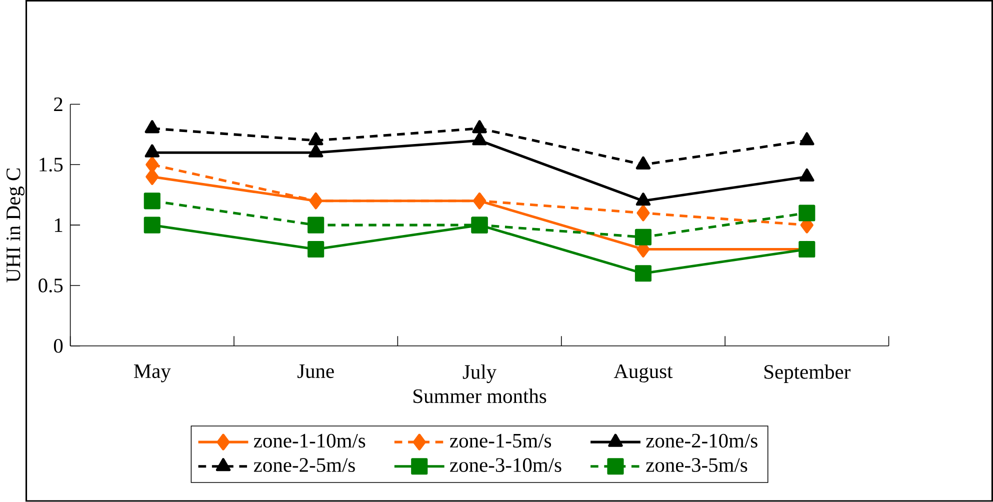 This screenshot has height=502, width=993. I want to click on x-tick-label: June, so click(316, 371).